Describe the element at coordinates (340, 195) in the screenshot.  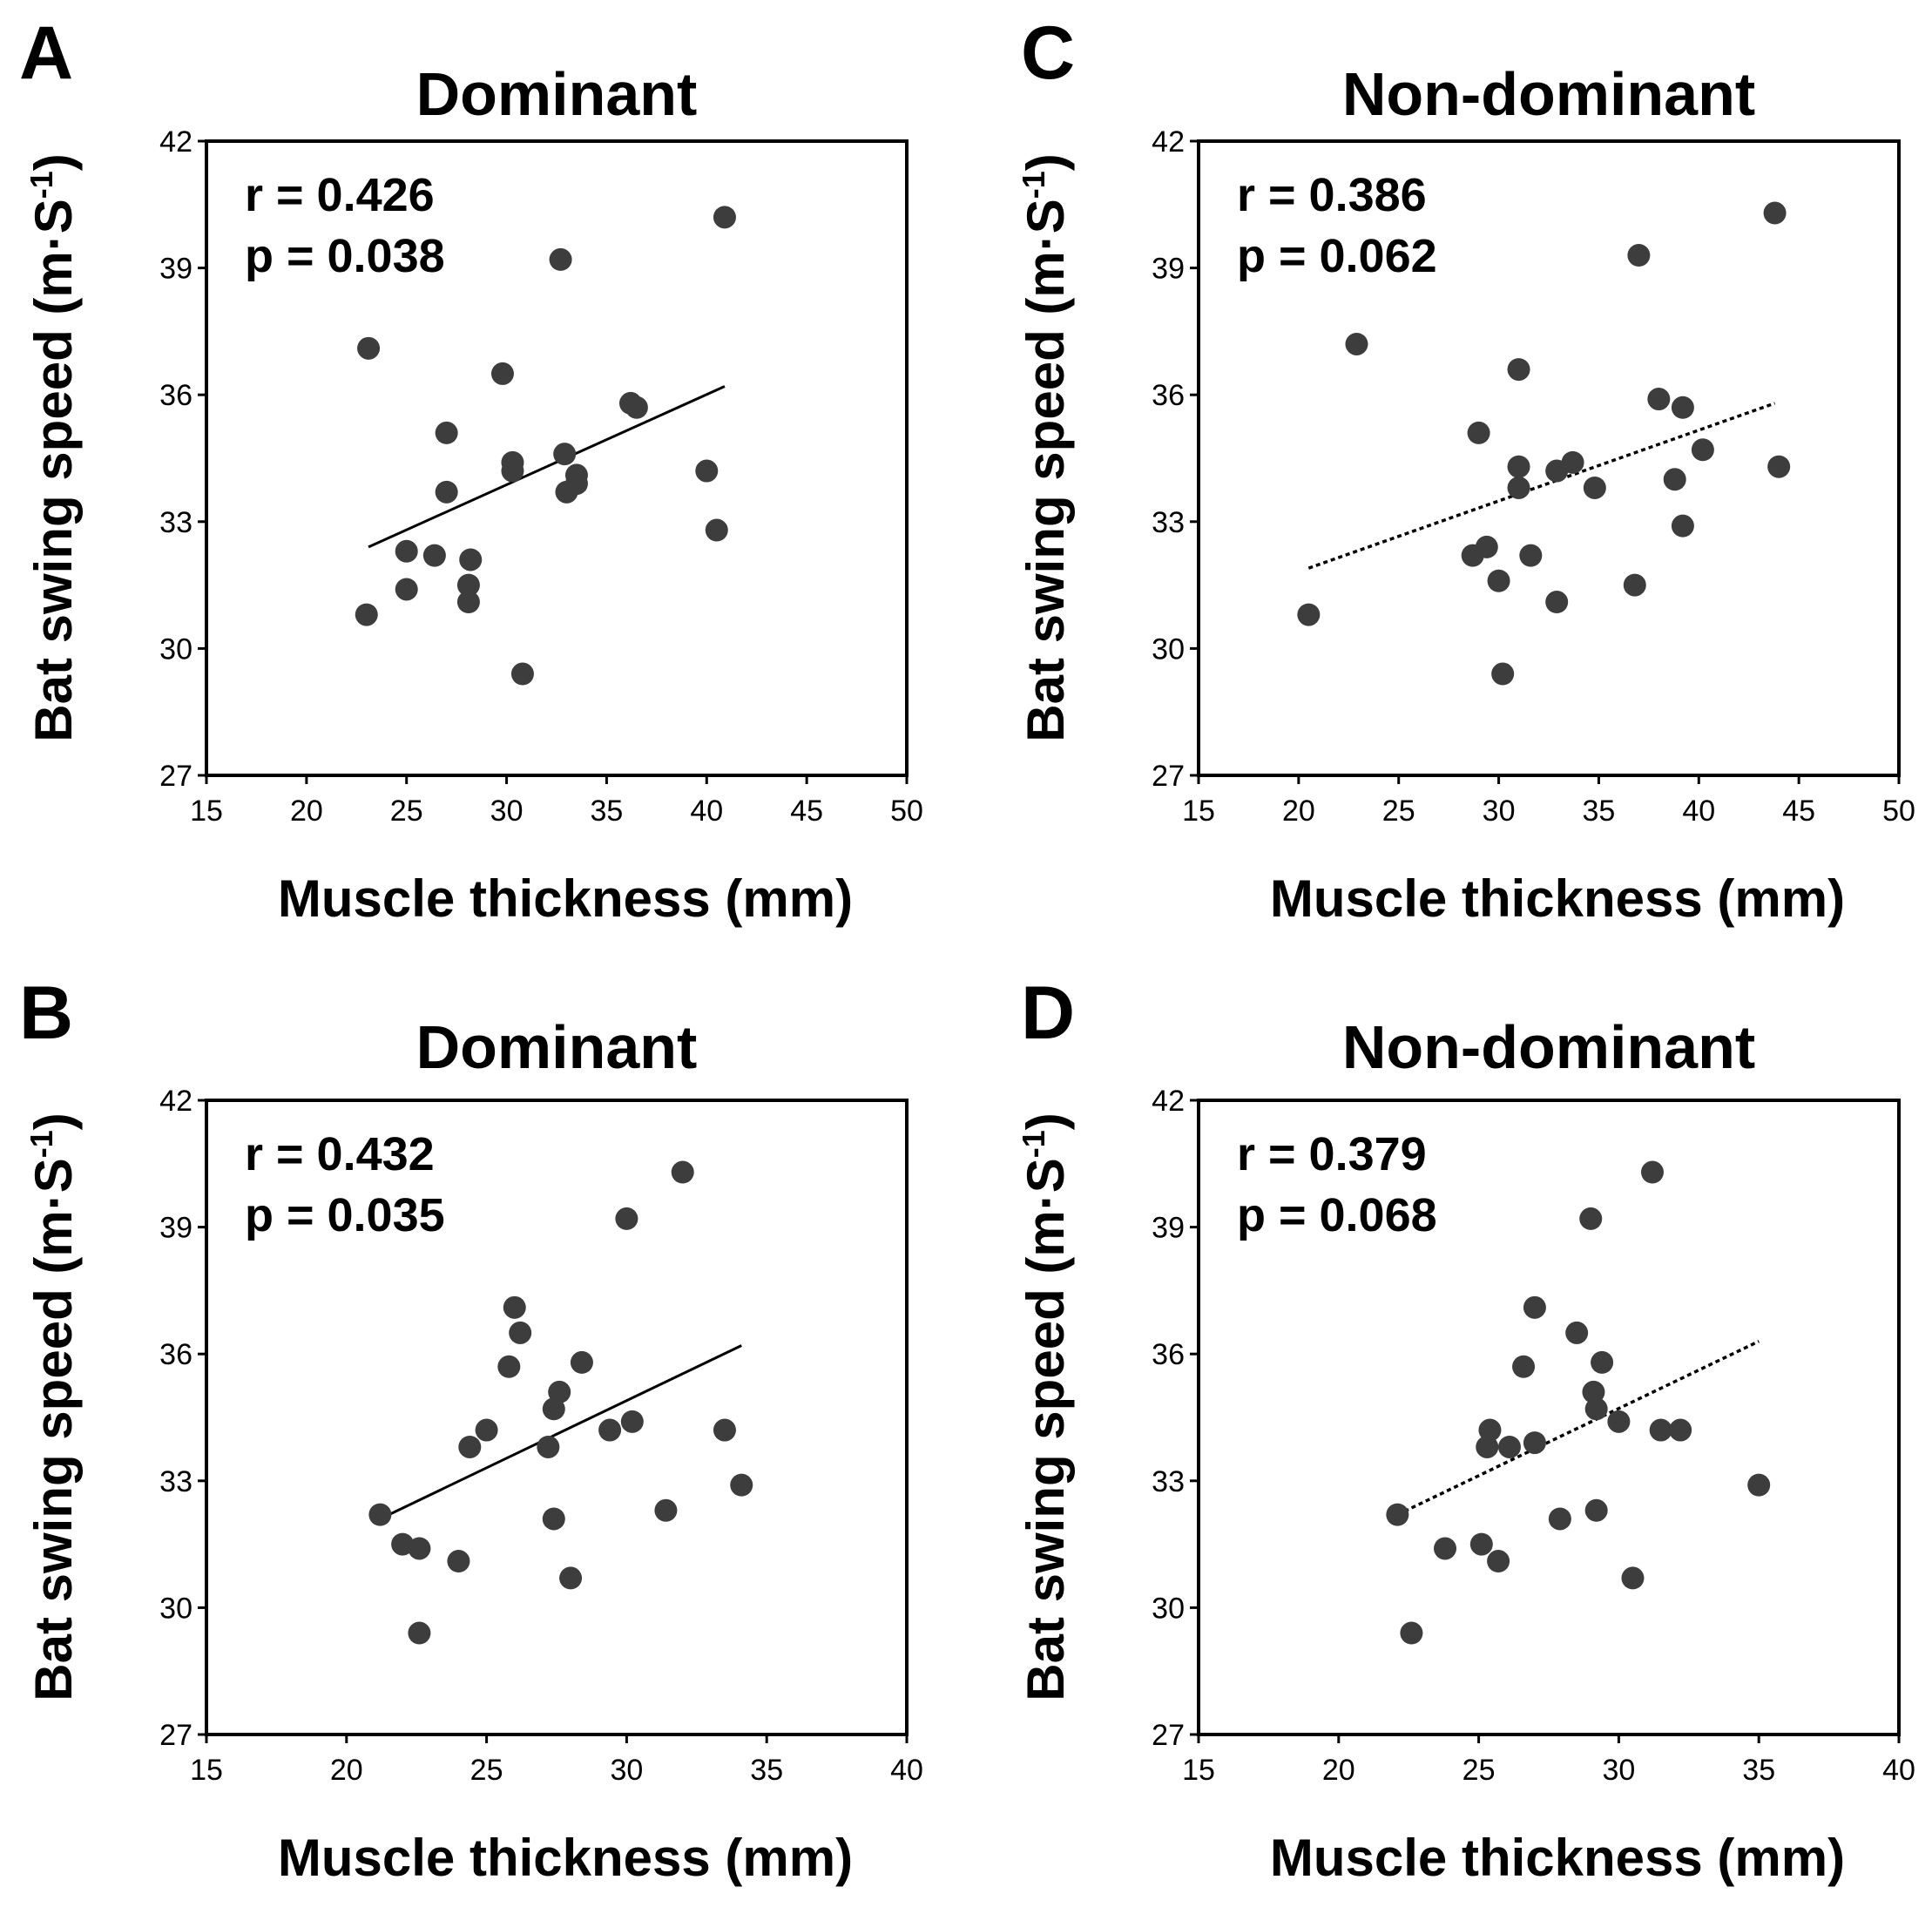
I see `stat-r: r = 0.426` at that location.